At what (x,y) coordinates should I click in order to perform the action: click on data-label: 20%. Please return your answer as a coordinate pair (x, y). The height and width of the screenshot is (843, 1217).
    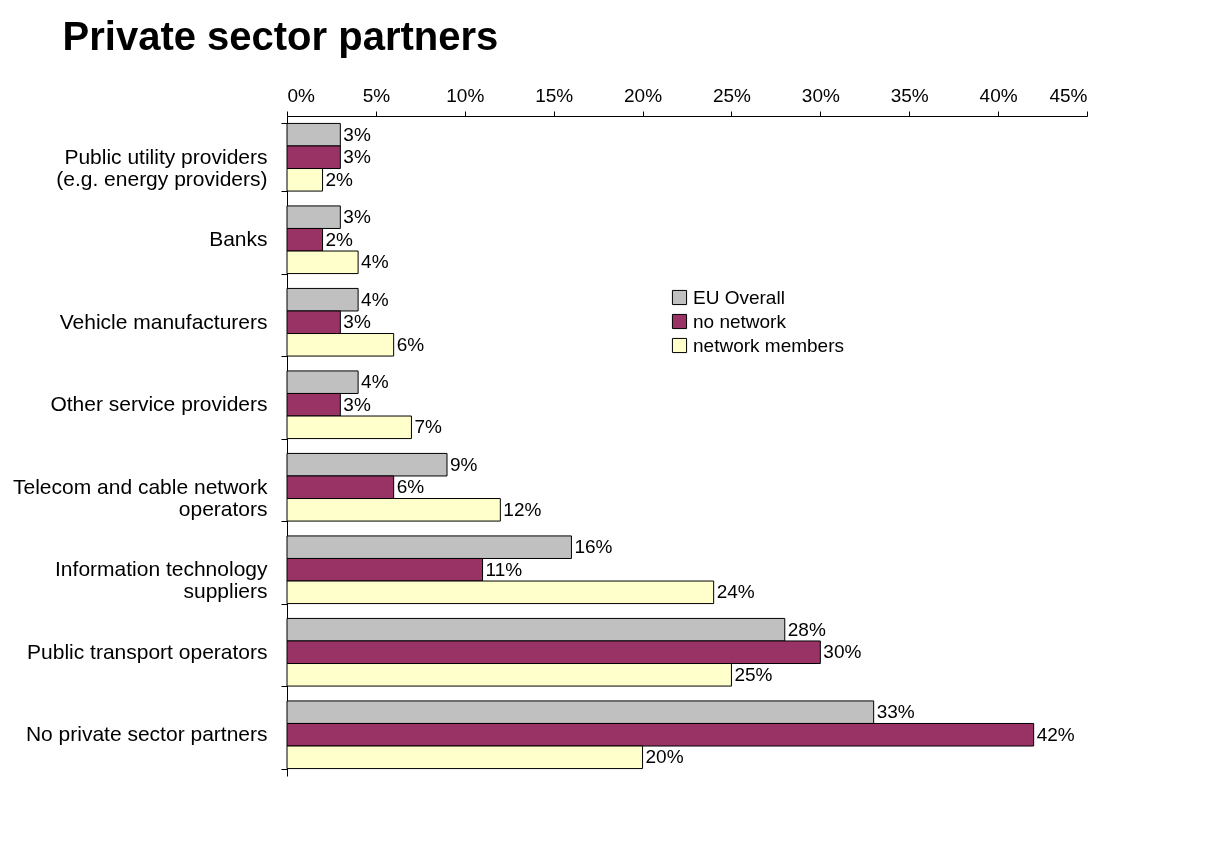
    Looking at the image, I should click on (664, 757).